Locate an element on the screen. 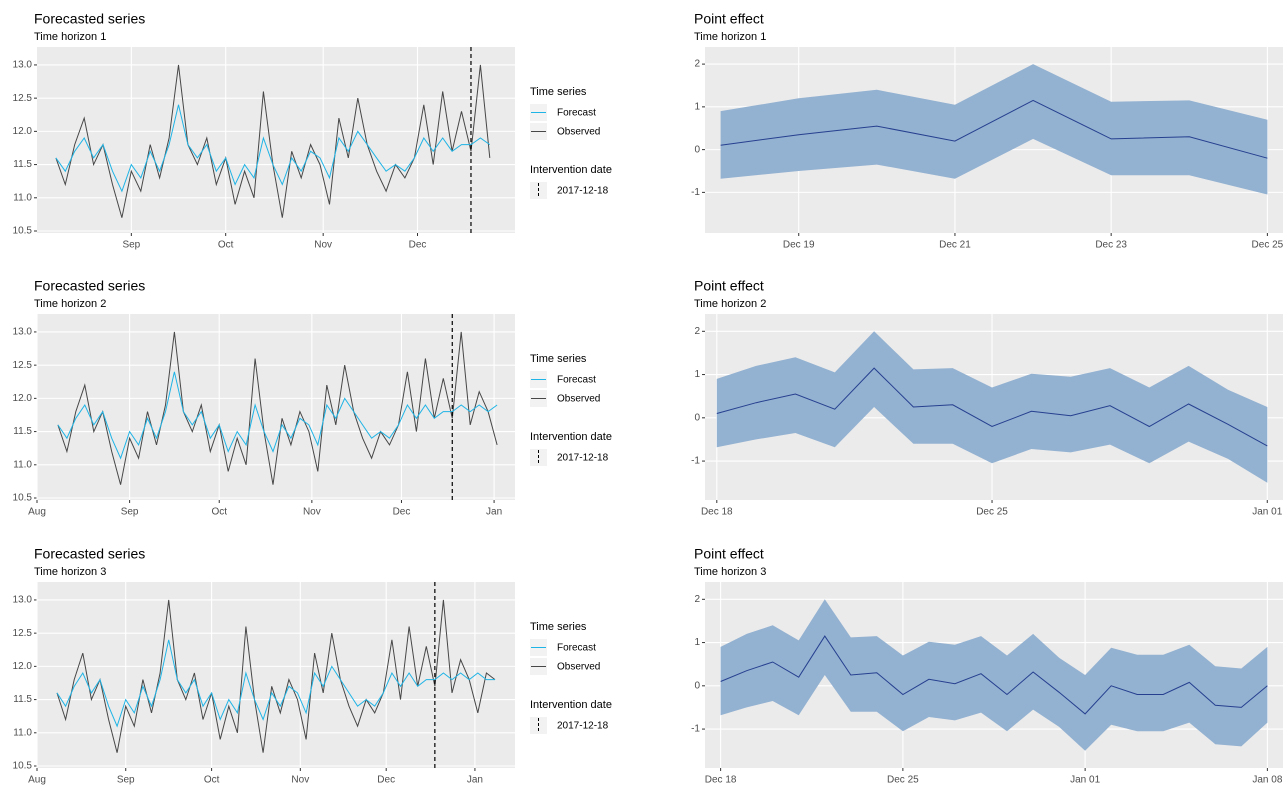 The height and width of the screenshot is (785, 1283). x-tick-label: Dec 19 is located at coordinates (799, 245).